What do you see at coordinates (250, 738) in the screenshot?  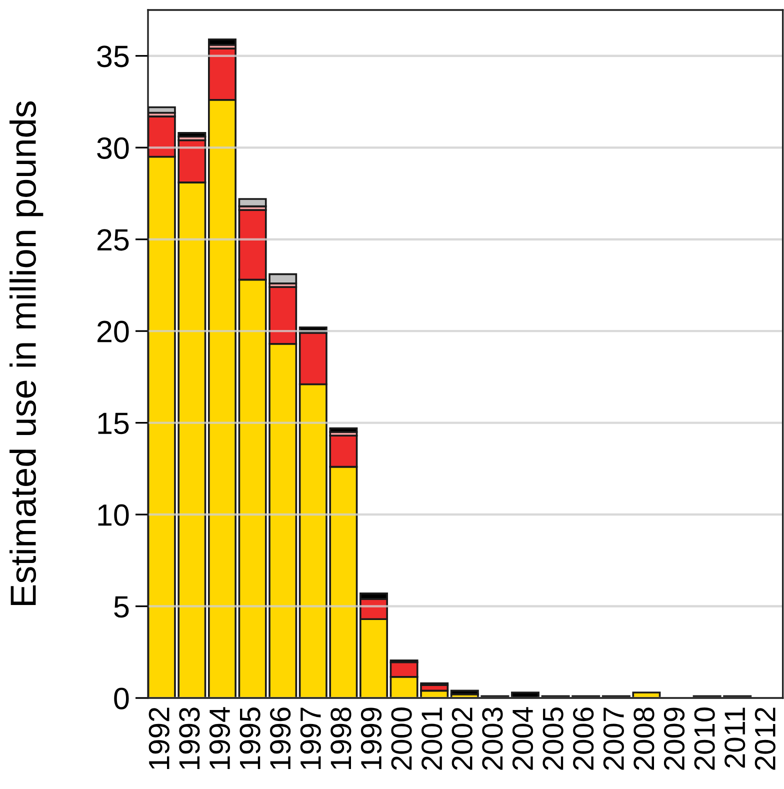 I see `x-tick-label: 1995` at bounding box center [250, 738].